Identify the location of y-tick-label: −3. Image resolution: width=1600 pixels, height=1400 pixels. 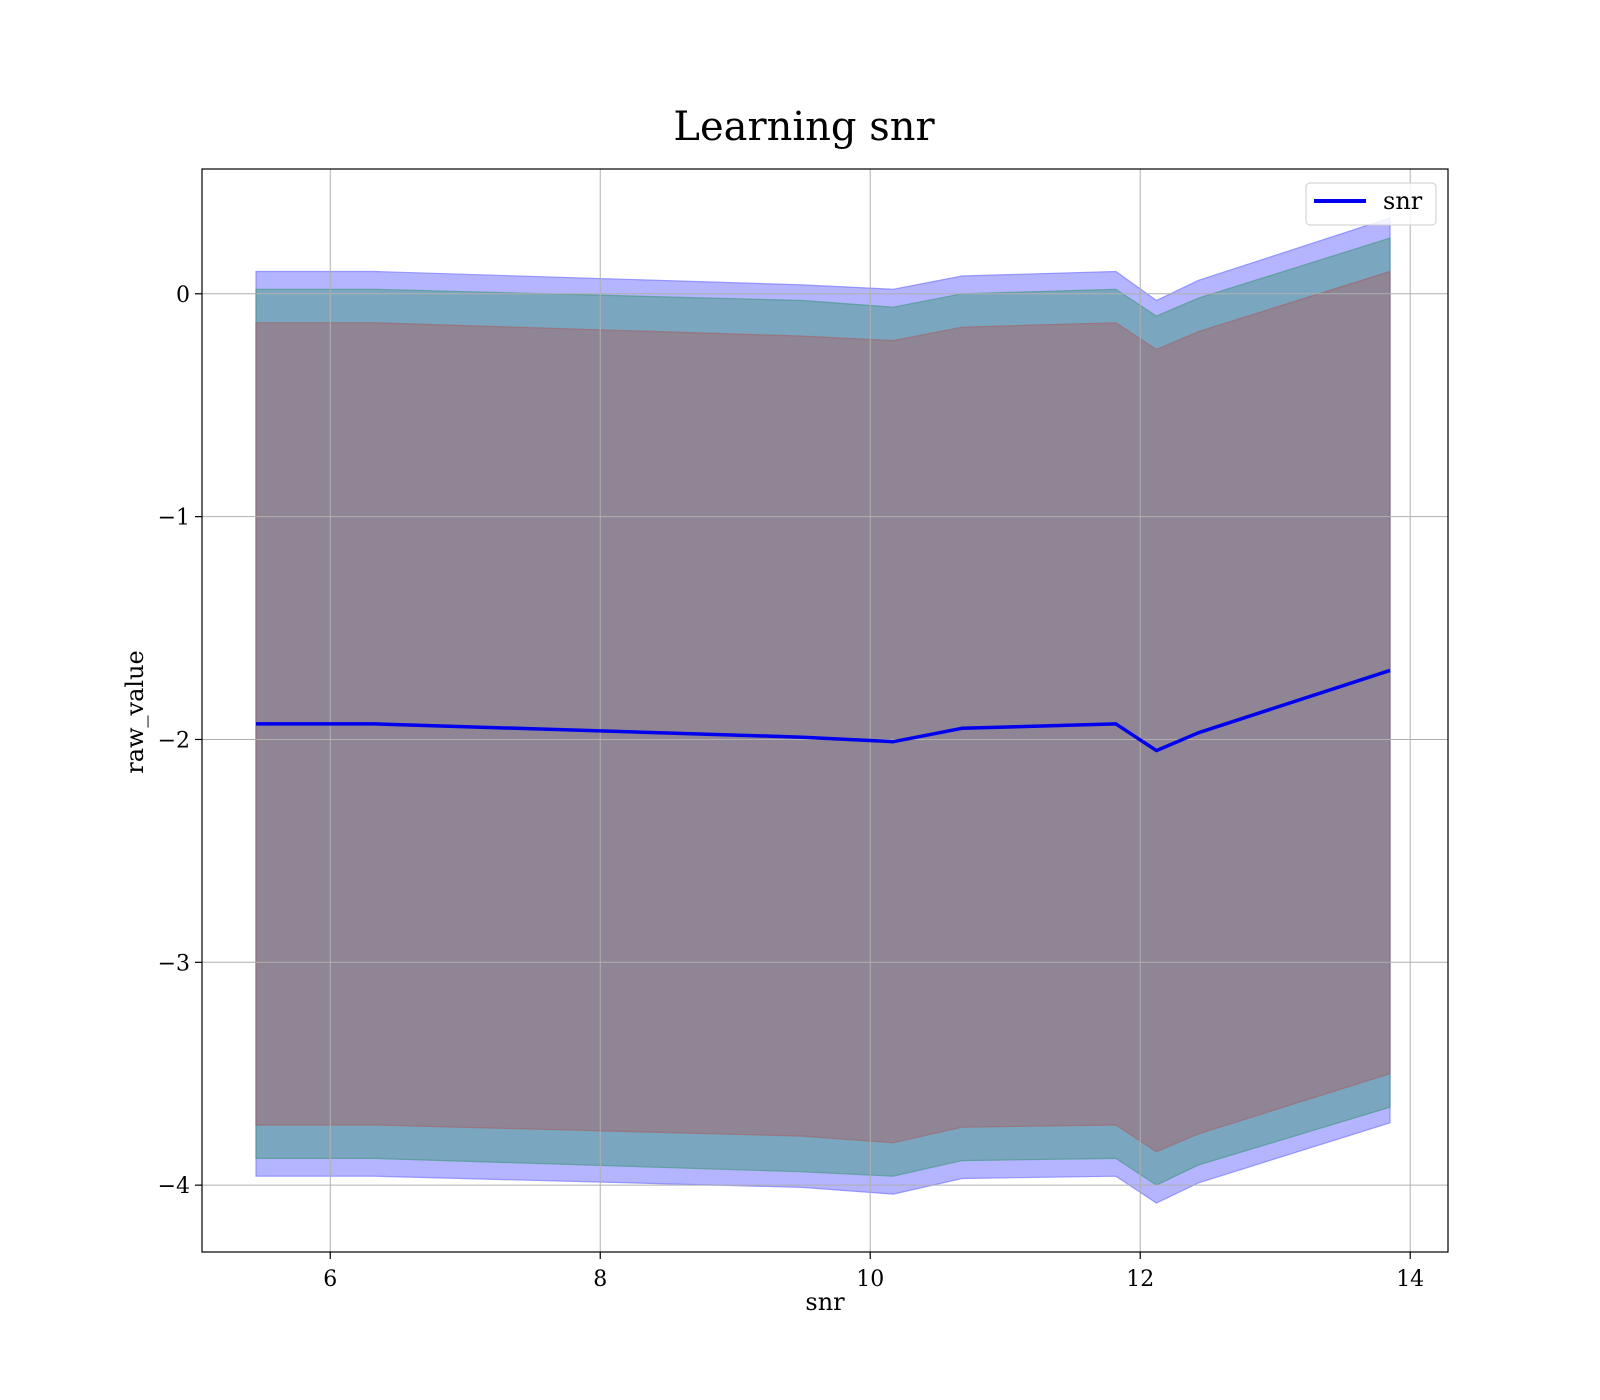
(174, 963).